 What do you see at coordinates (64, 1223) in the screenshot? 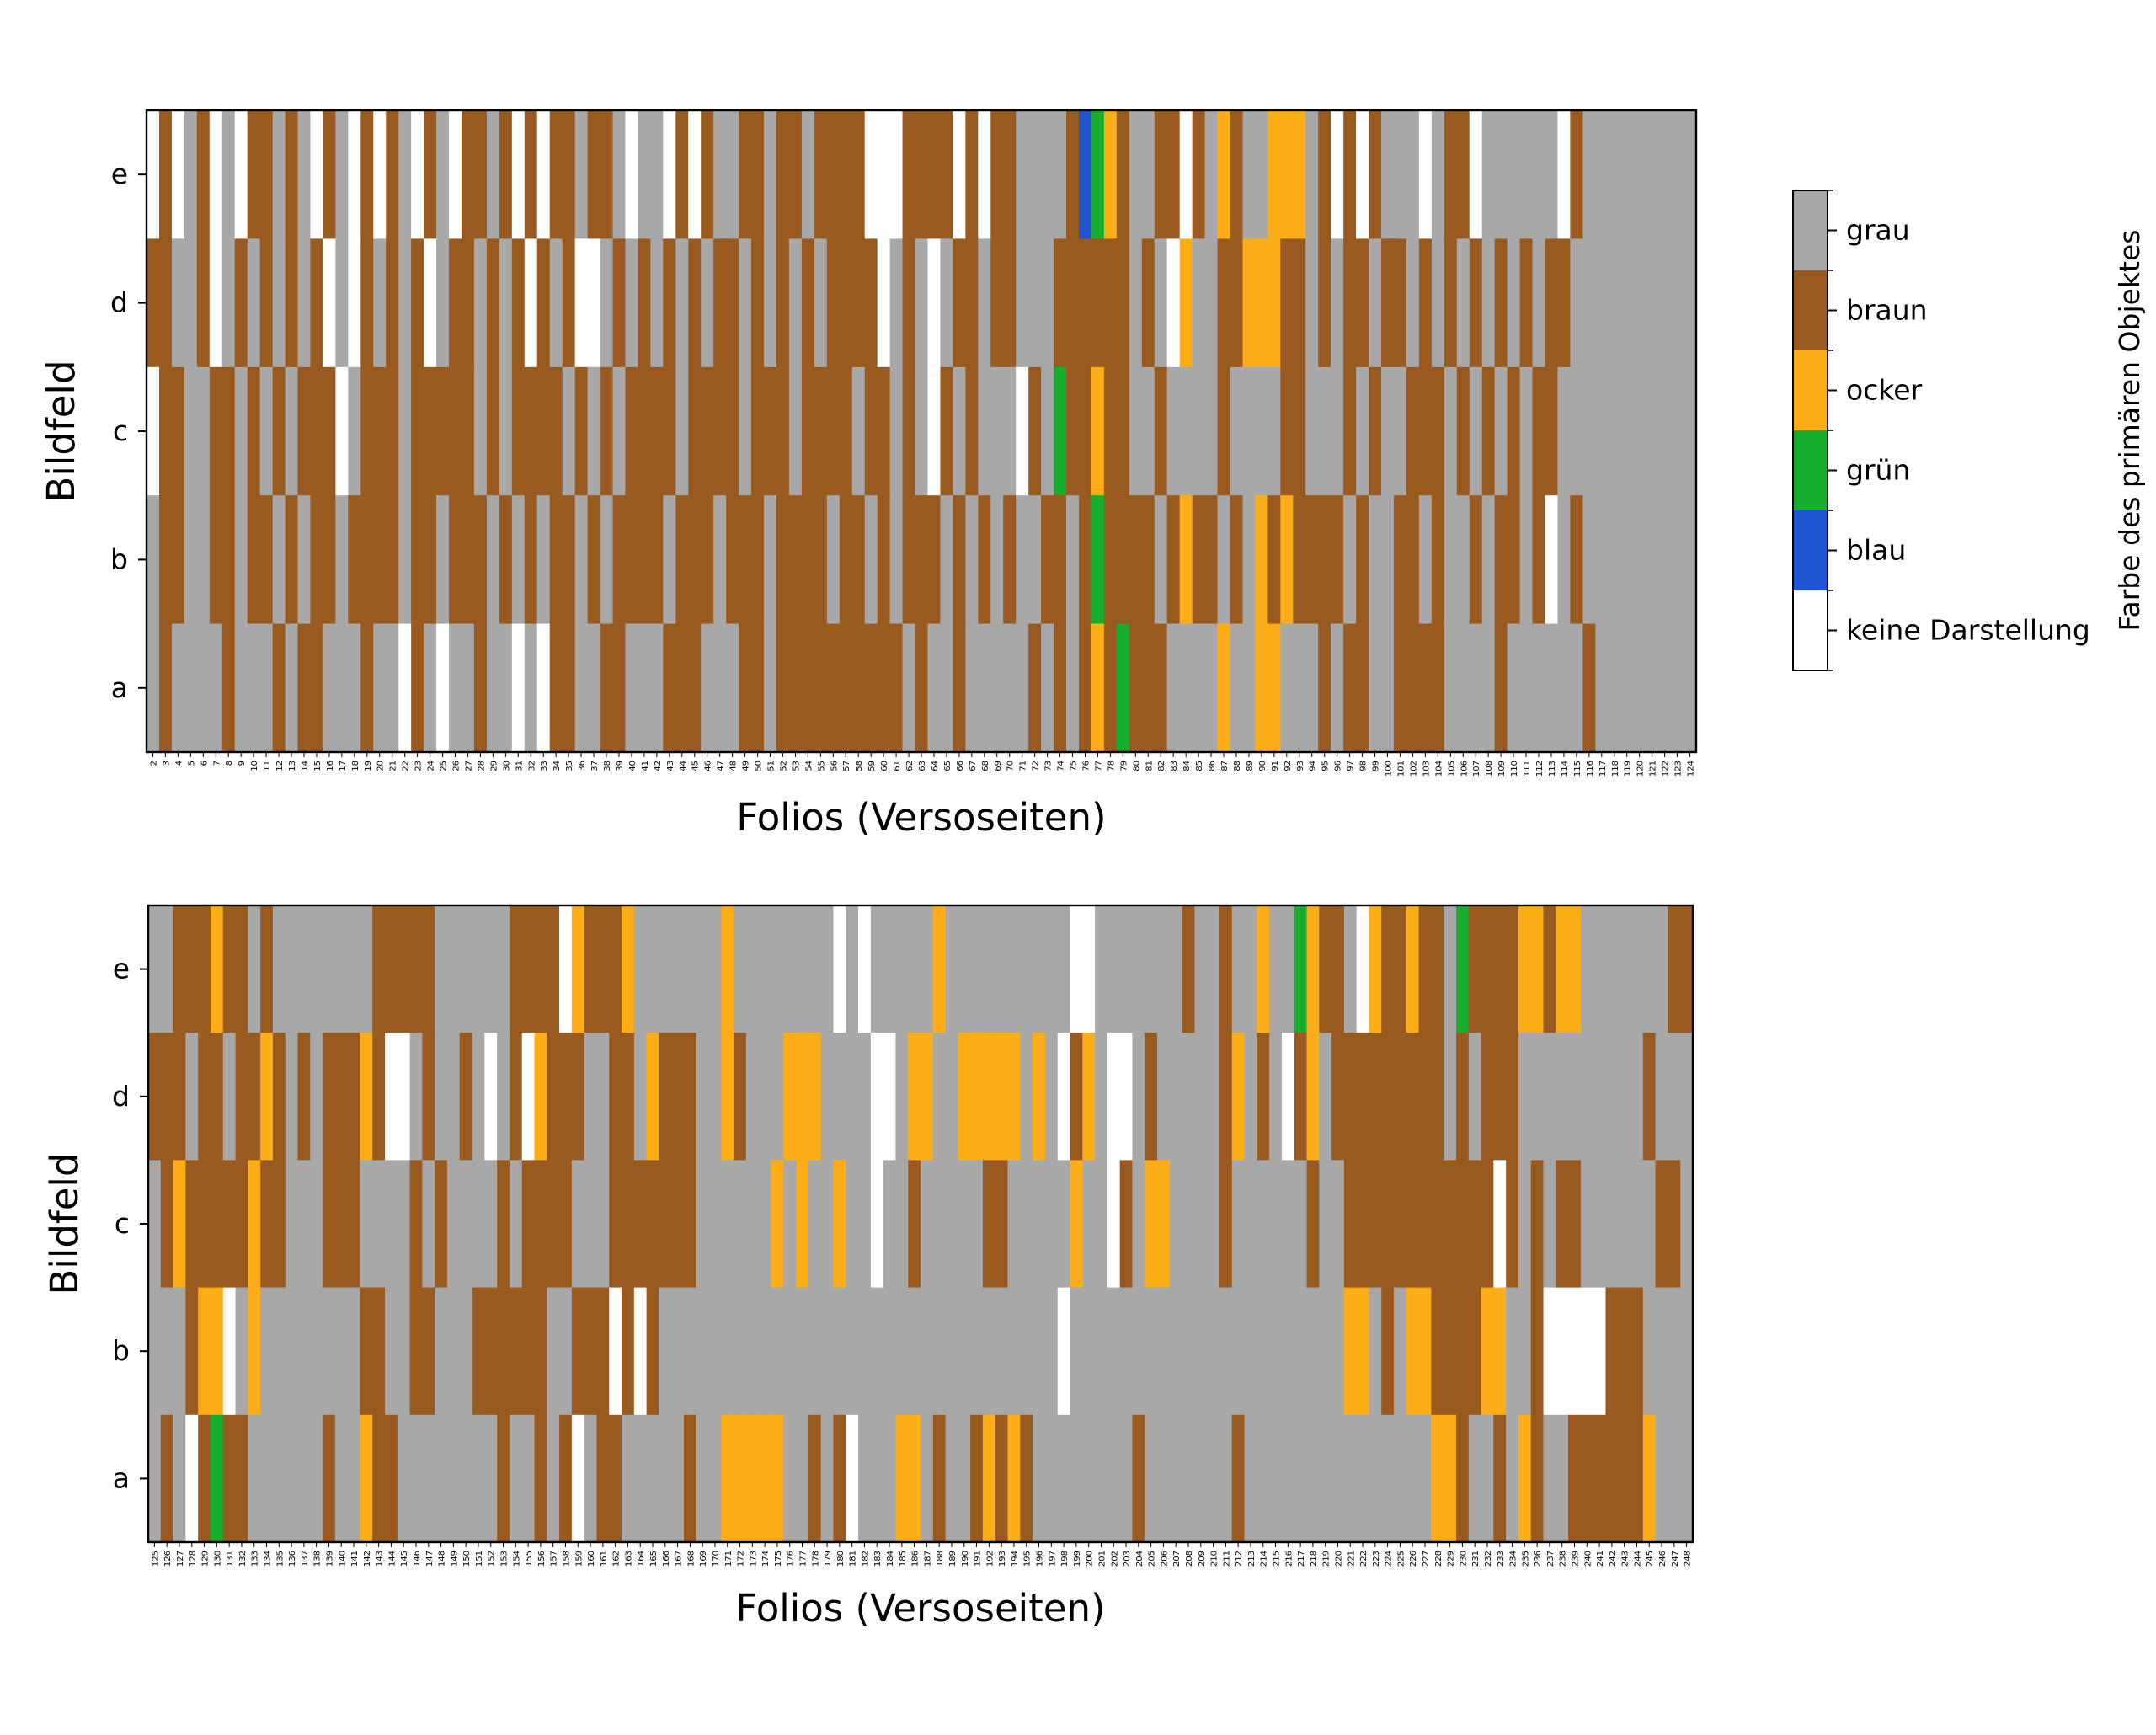
I see `y-axis-label: Bildfeld` at bounding box center [64, 1223].